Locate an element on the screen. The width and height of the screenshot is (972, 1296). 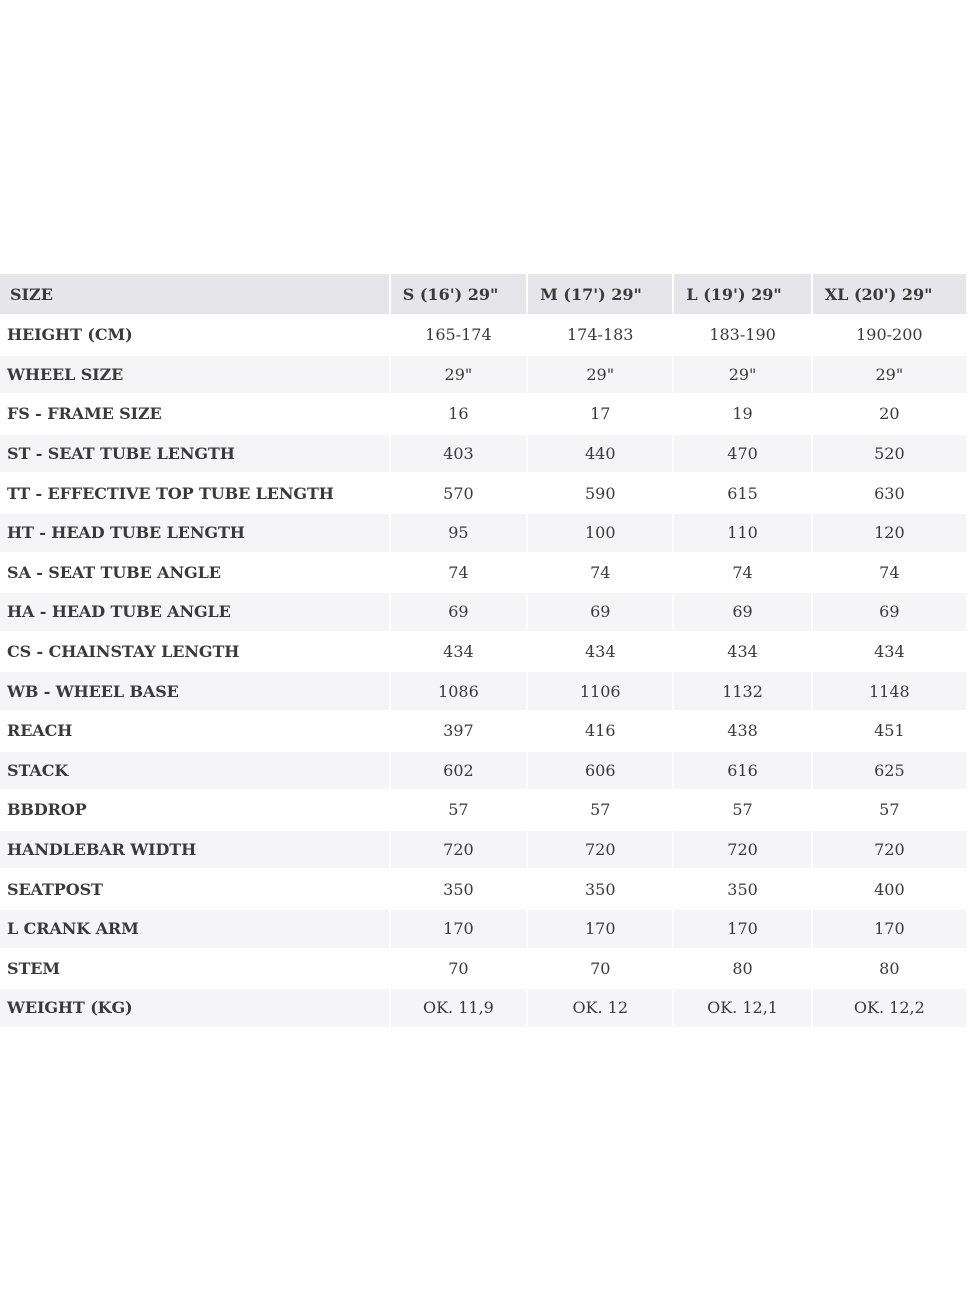
table-row: CS - CHAINSTAY LENGTH 434 434 434 434 is located at coordinates (483, 651).